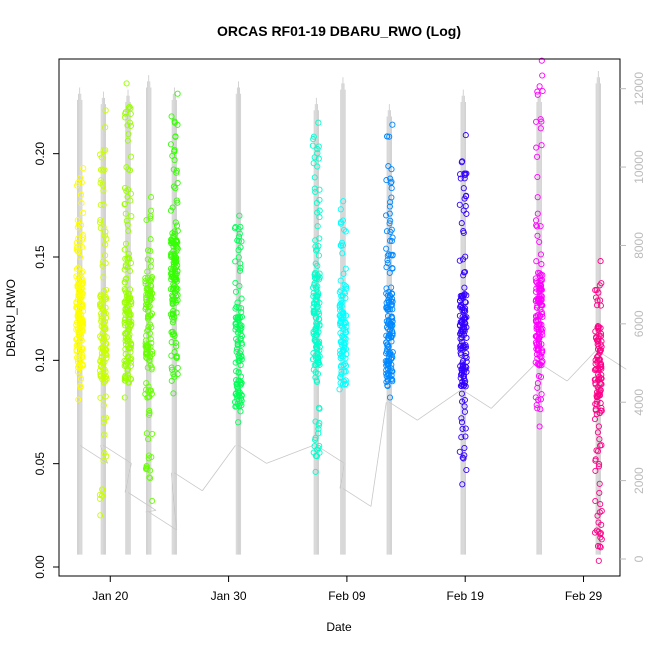 This screenshot has width=650, height=650. I want to click on y-axis-label: DBARU_RWO, so click(11, 318).